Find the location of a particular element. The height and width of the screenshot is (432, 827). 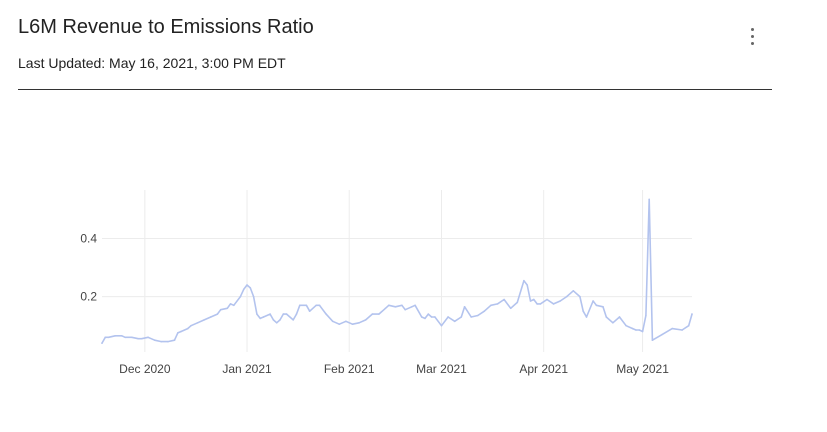

header-divider is located at coordinates (395, 89).